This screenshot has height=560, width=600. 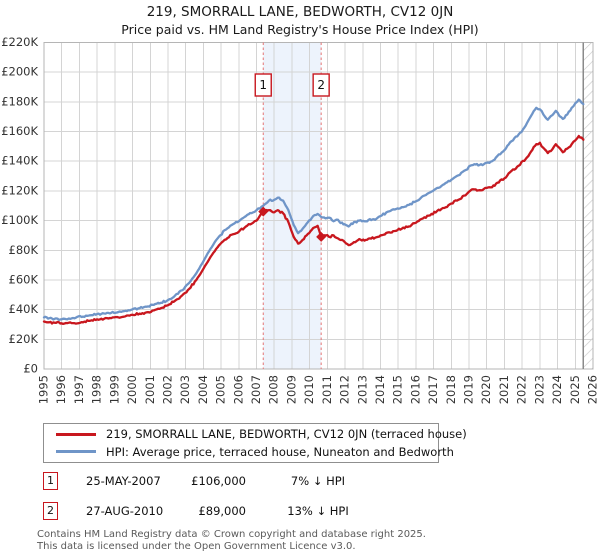 What do you see at coordinates (167, 389) in the screenshot?
I see `x-axis-tick-label: 2002` at bounding box center [167, 389].